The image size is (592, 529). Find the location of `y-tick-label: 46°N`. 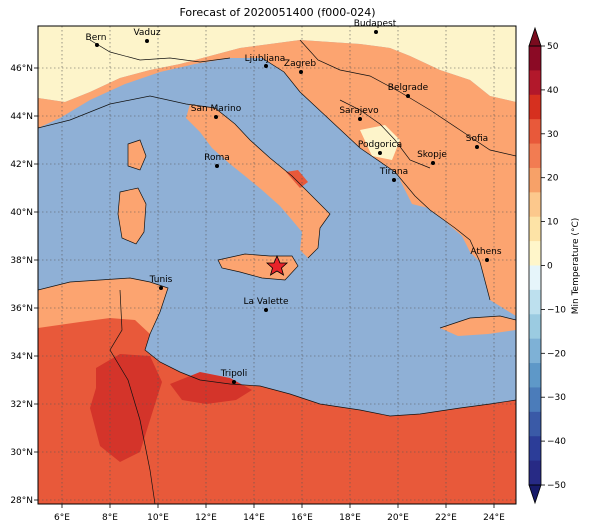

y-tick-label: 46°N is located at coordinates (21, 69).